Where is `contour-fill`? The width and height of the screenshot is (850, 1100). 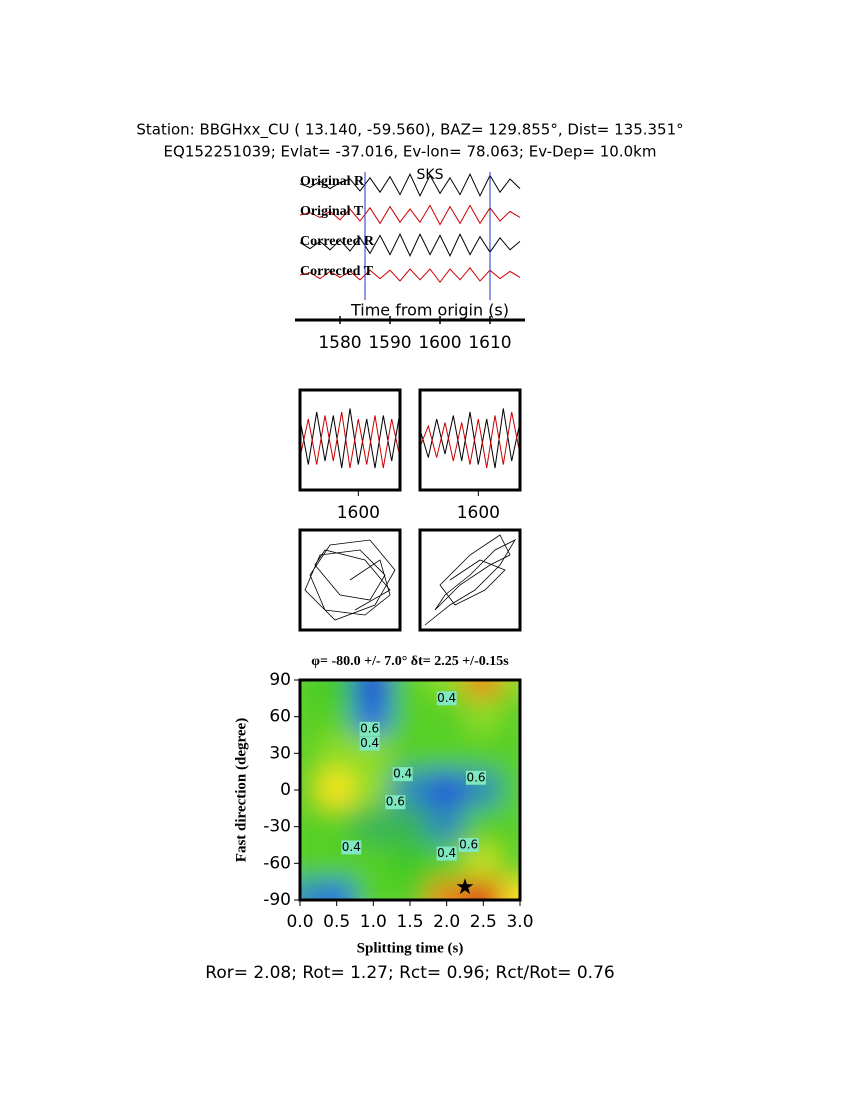
contour-fill is located at coordinates (410, 790).